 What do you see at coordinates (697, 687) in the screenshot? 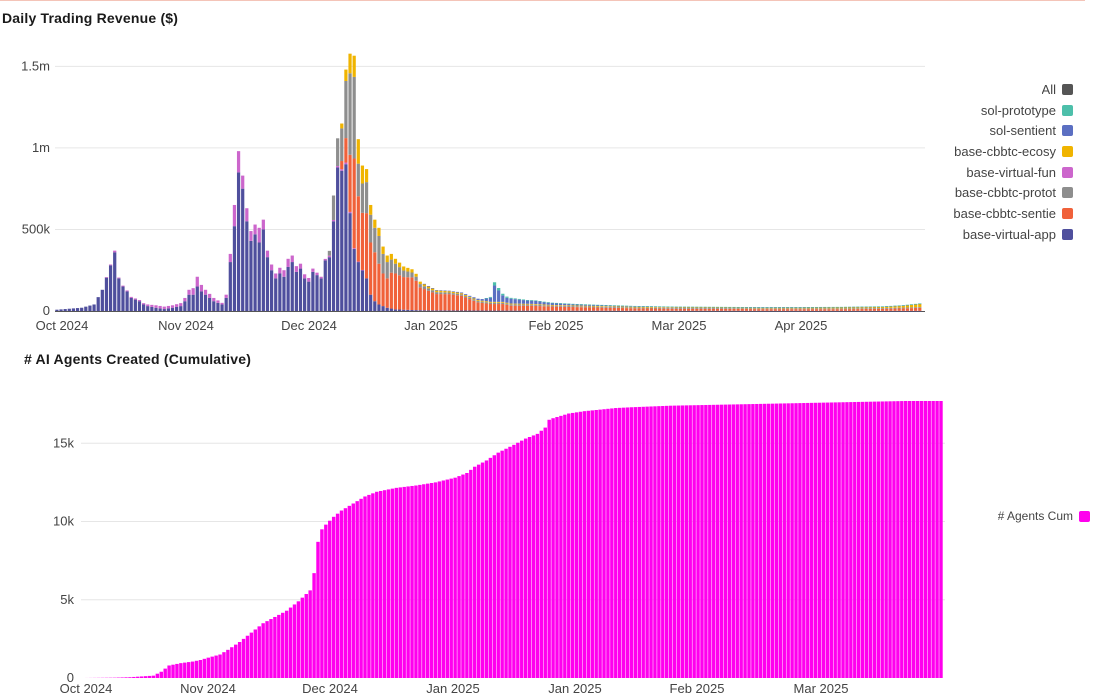
I see `x-tick-label: Feb 2025` at bounding box center [697, 687].